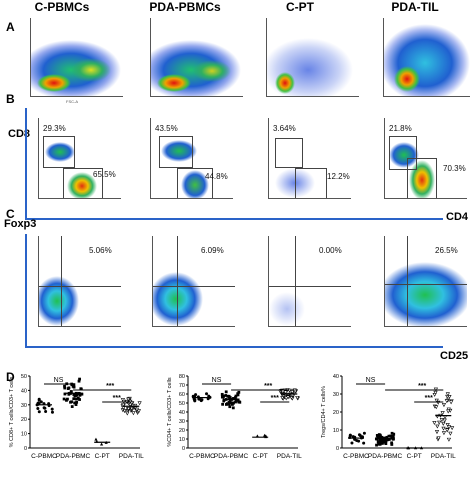  Describe the element at coordinates (338, 176) in the screenshot. I see `pct-b3-lower: 12.2%` at that location.